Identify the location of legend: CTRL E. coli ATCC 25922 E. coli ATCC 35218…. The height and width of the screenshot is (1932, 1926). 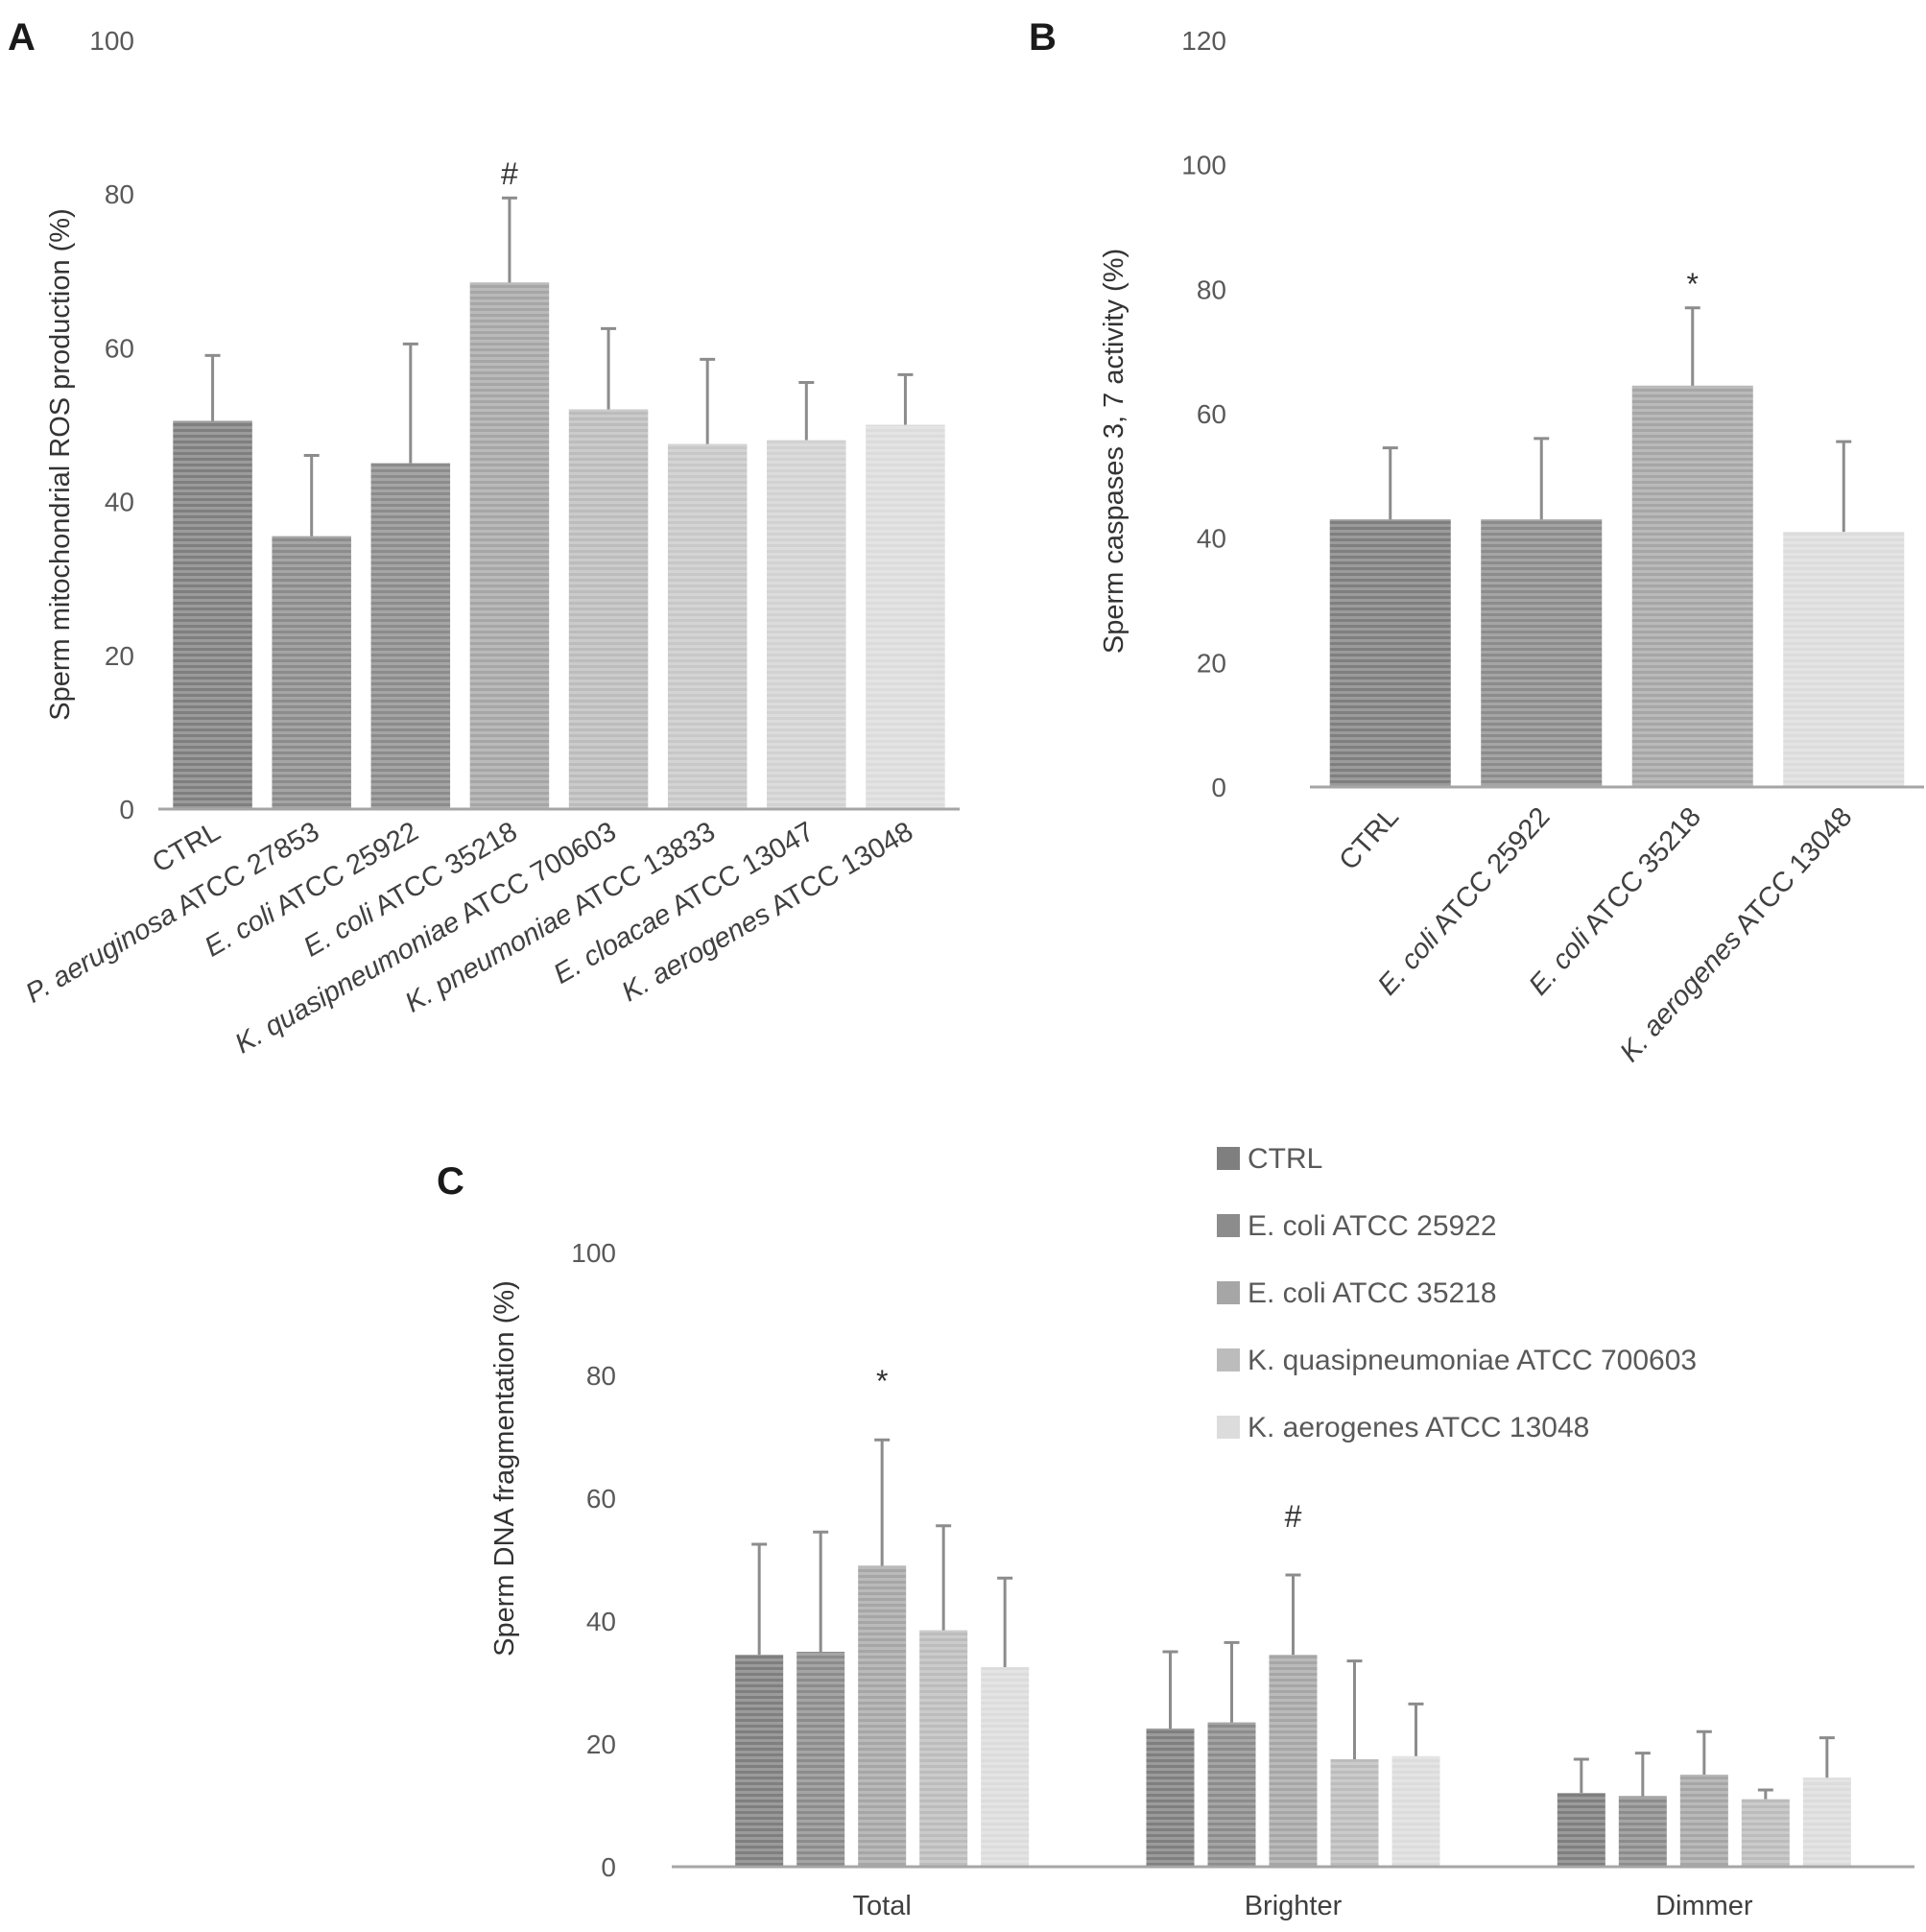
(1457, 1293).